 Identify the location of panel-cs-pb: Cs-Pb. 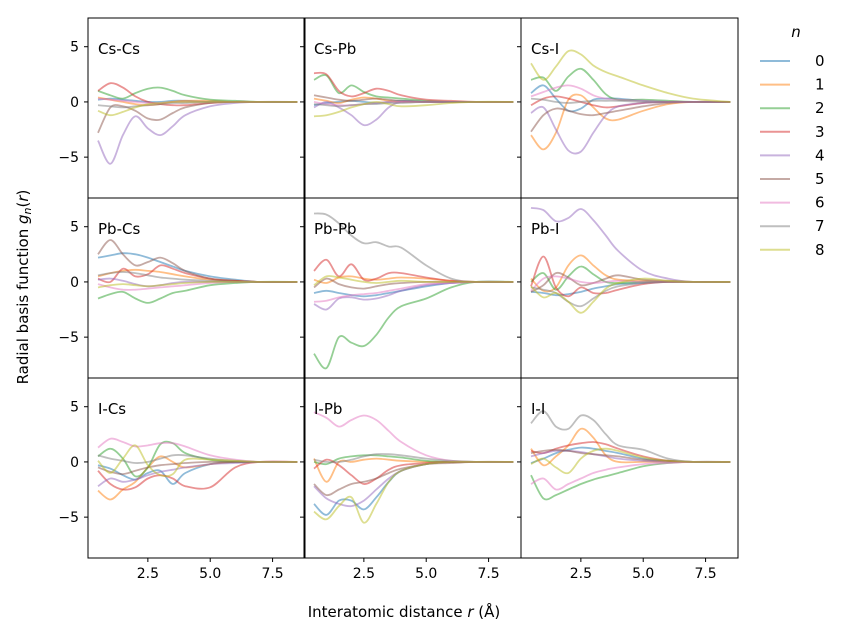
(411, 108).